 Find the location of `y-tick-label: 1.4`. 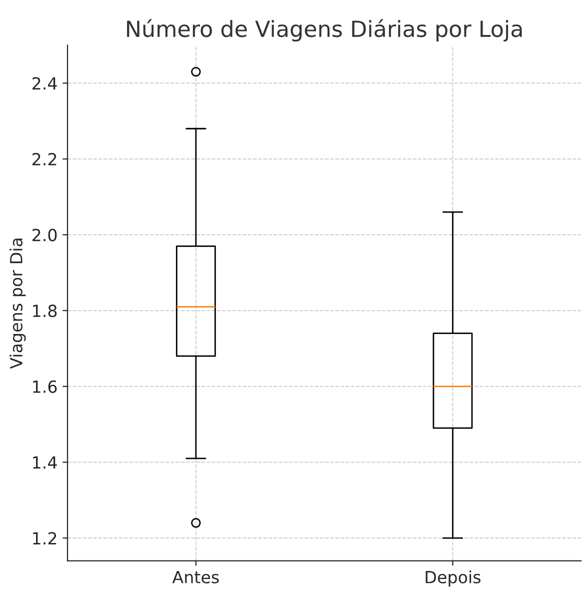

y-tick-label: 1.4 is located at coordinates (45, 462).